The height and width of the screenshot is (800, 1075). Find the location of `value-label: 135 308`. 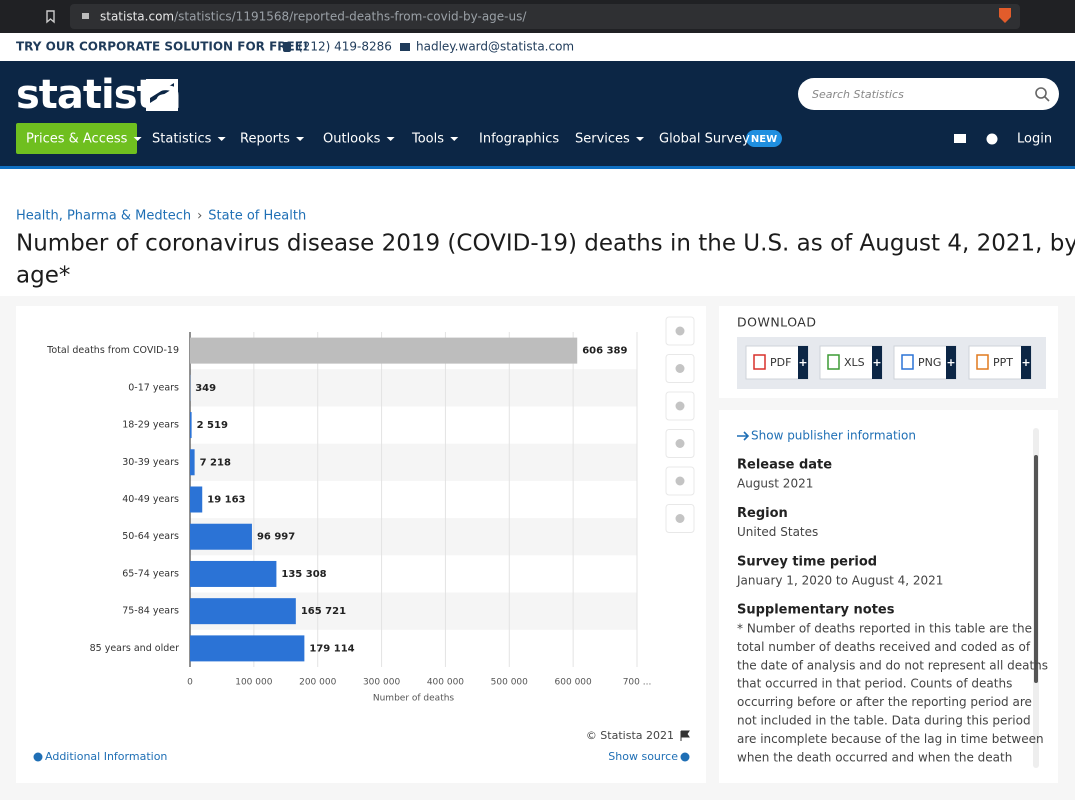

value-label: 135 308 is located at coordinates (303, 574).